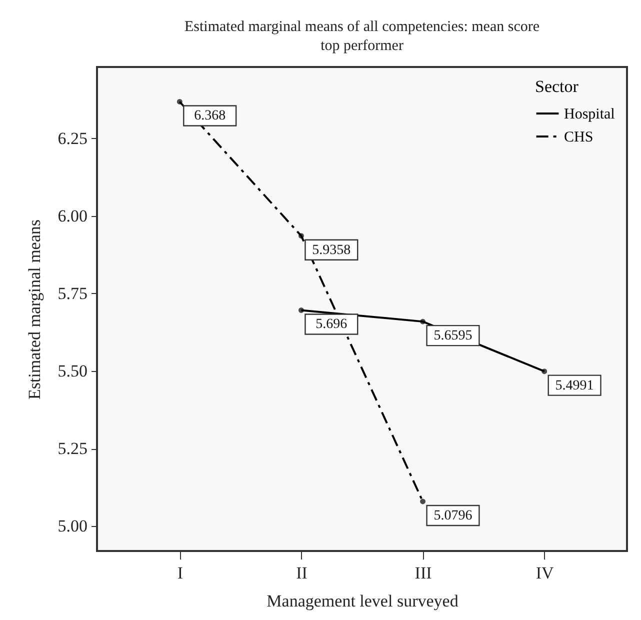  I want to click on y-tick-label: 5.75, so click(73, 293).